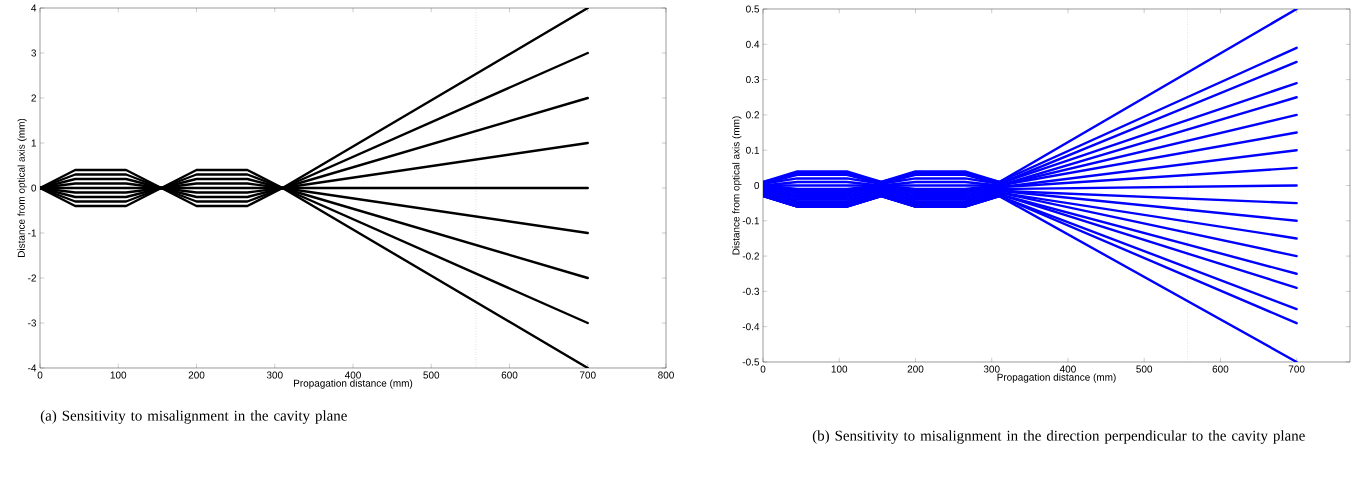 This screenshot has width=1357, height=478. Describe the element at coordinates (752, 115) in the screenshot. I see `y-tick-label: 0.2` at that location.